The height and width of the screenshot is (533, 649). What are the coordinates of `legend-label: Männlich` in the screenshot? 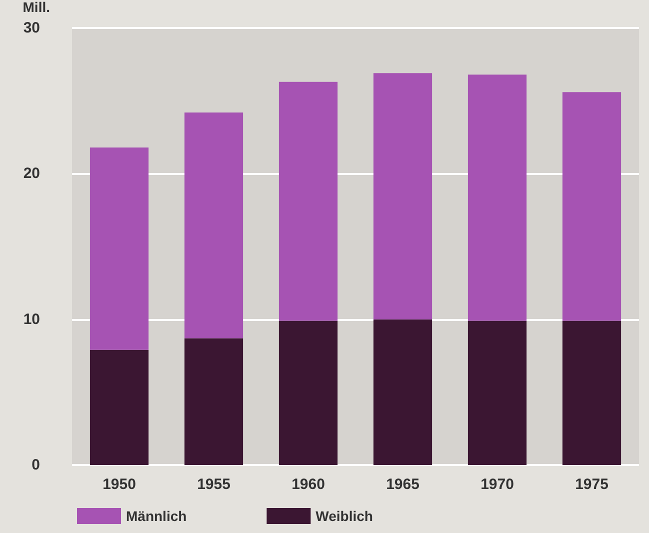 It's located at (156, 516).